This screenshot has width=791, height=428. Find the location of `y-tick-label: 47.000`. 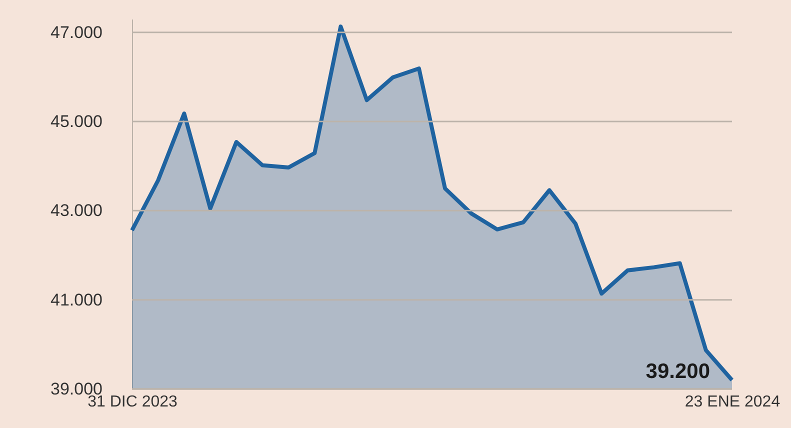

y-tick-label: 47.000 is located at coordinates (76, 32).